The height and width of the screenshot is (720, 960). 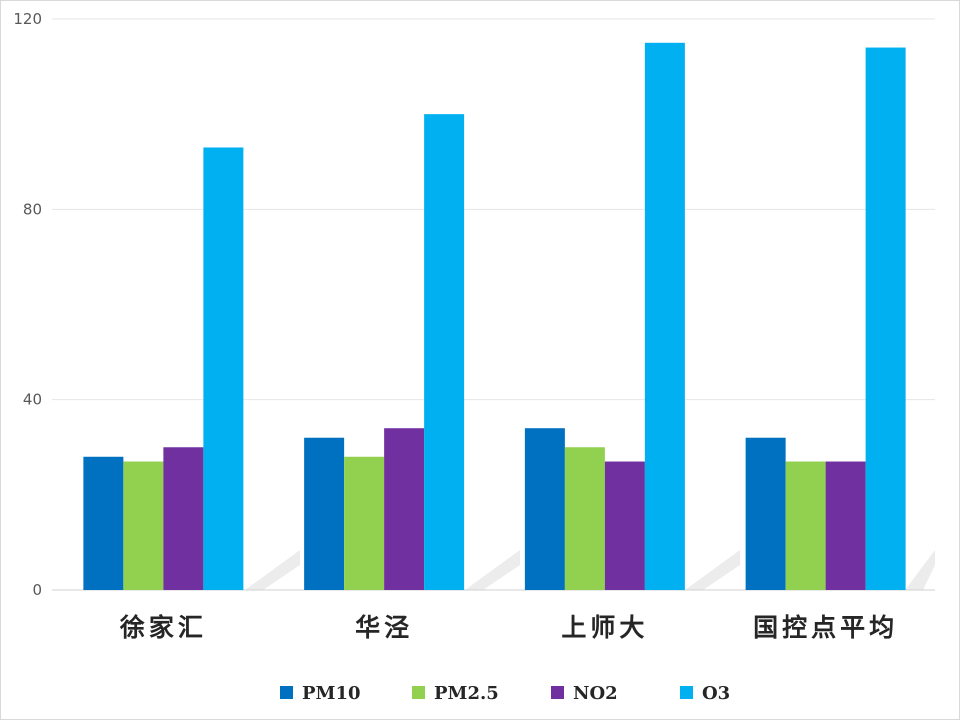 What do you see at coordinates (508, 627) in the screenshot?
I see `x-axis-categories: 徐家汇 华泾 上师大 国控点平均` at bounding box center [508, 627].